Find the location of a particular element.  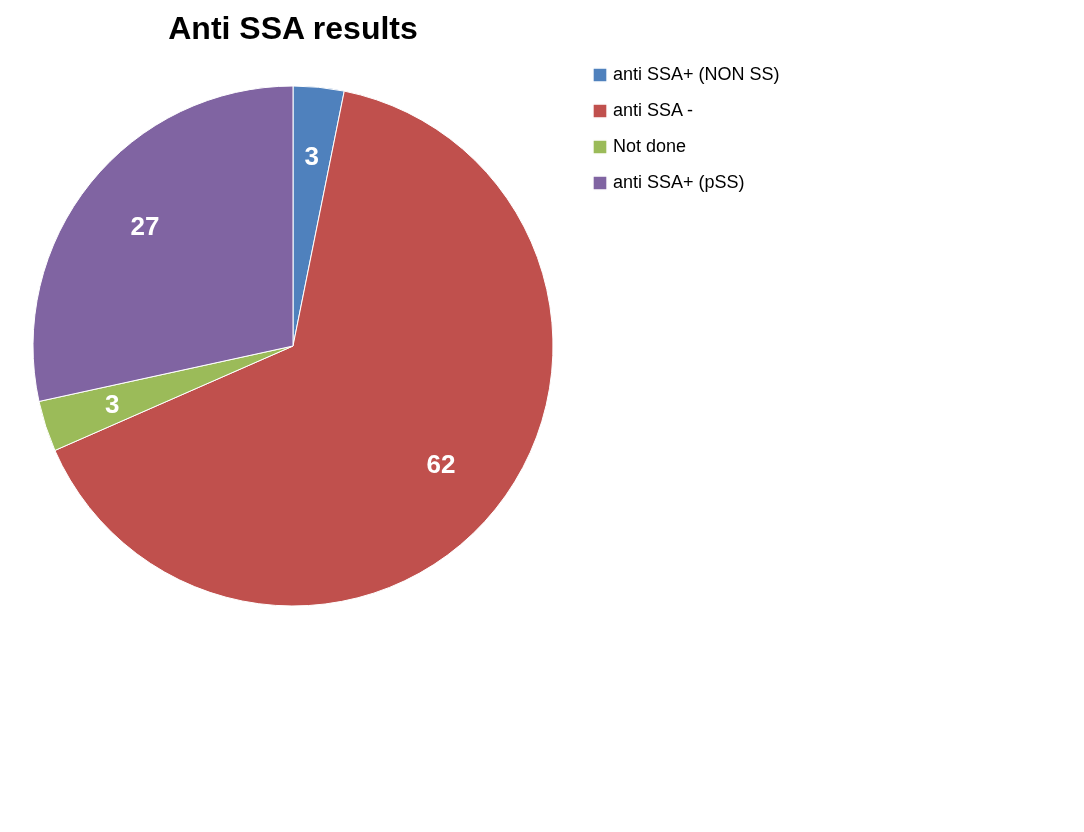

legend-label: anti SSA - is located at coordinates (653, 110).